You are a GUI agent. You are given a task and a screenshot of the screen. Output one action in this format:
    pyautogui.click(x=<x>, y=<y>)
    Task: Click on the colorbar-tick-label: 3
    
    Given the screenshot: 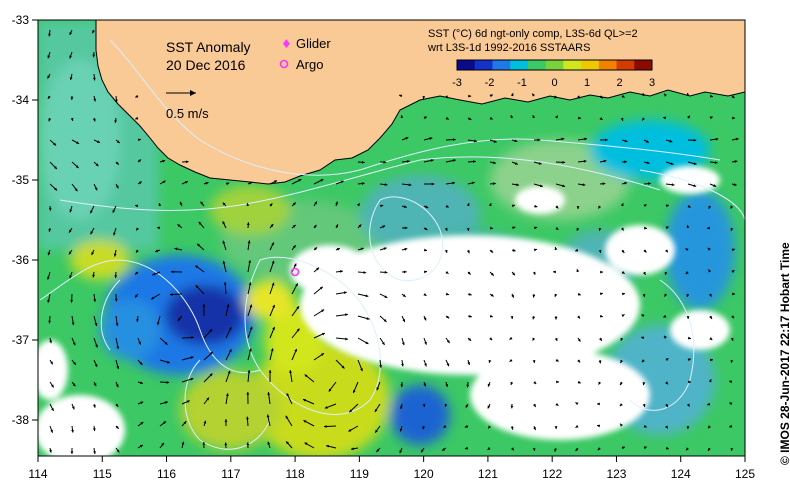 What is the action you would take?
    pyautogui.click(x=652, y=83)
    